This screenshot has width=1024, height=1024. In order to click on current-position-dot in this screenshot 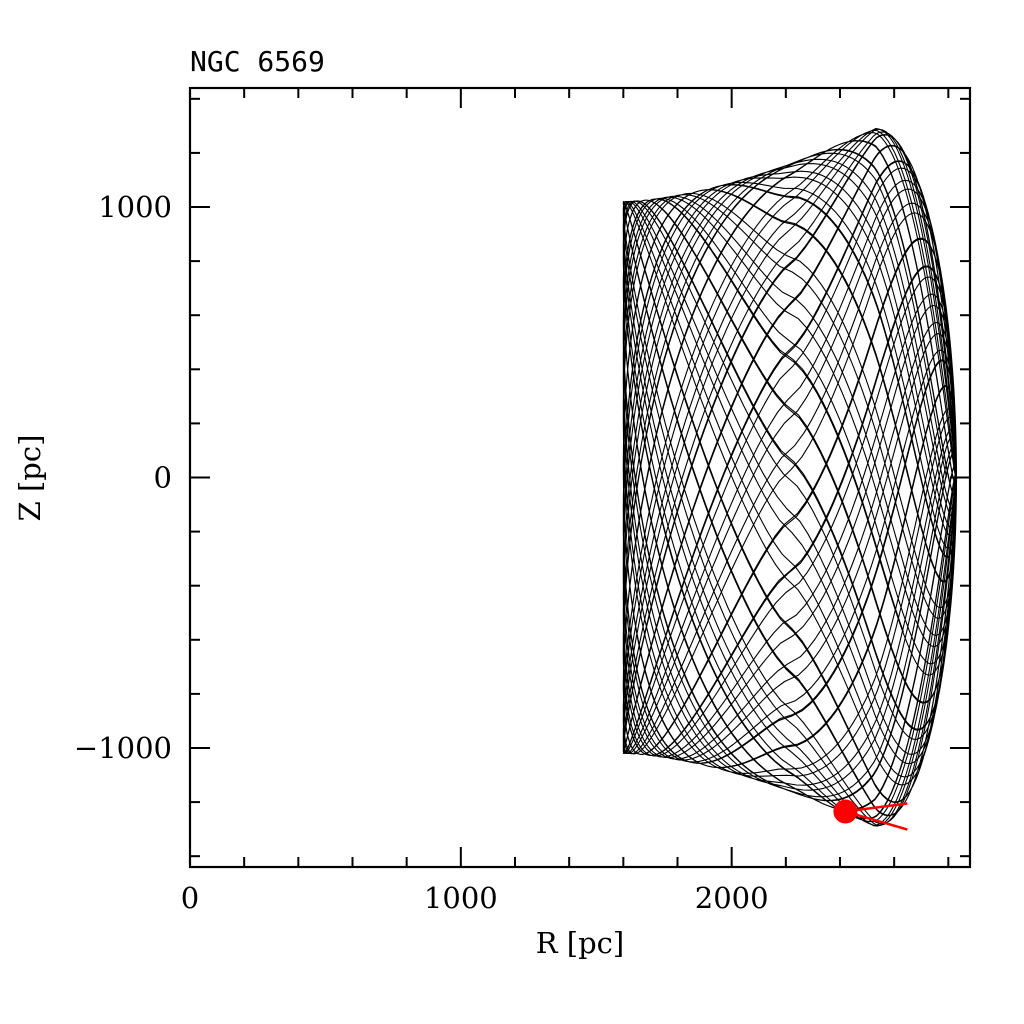, I will do `click(845, 811)`.